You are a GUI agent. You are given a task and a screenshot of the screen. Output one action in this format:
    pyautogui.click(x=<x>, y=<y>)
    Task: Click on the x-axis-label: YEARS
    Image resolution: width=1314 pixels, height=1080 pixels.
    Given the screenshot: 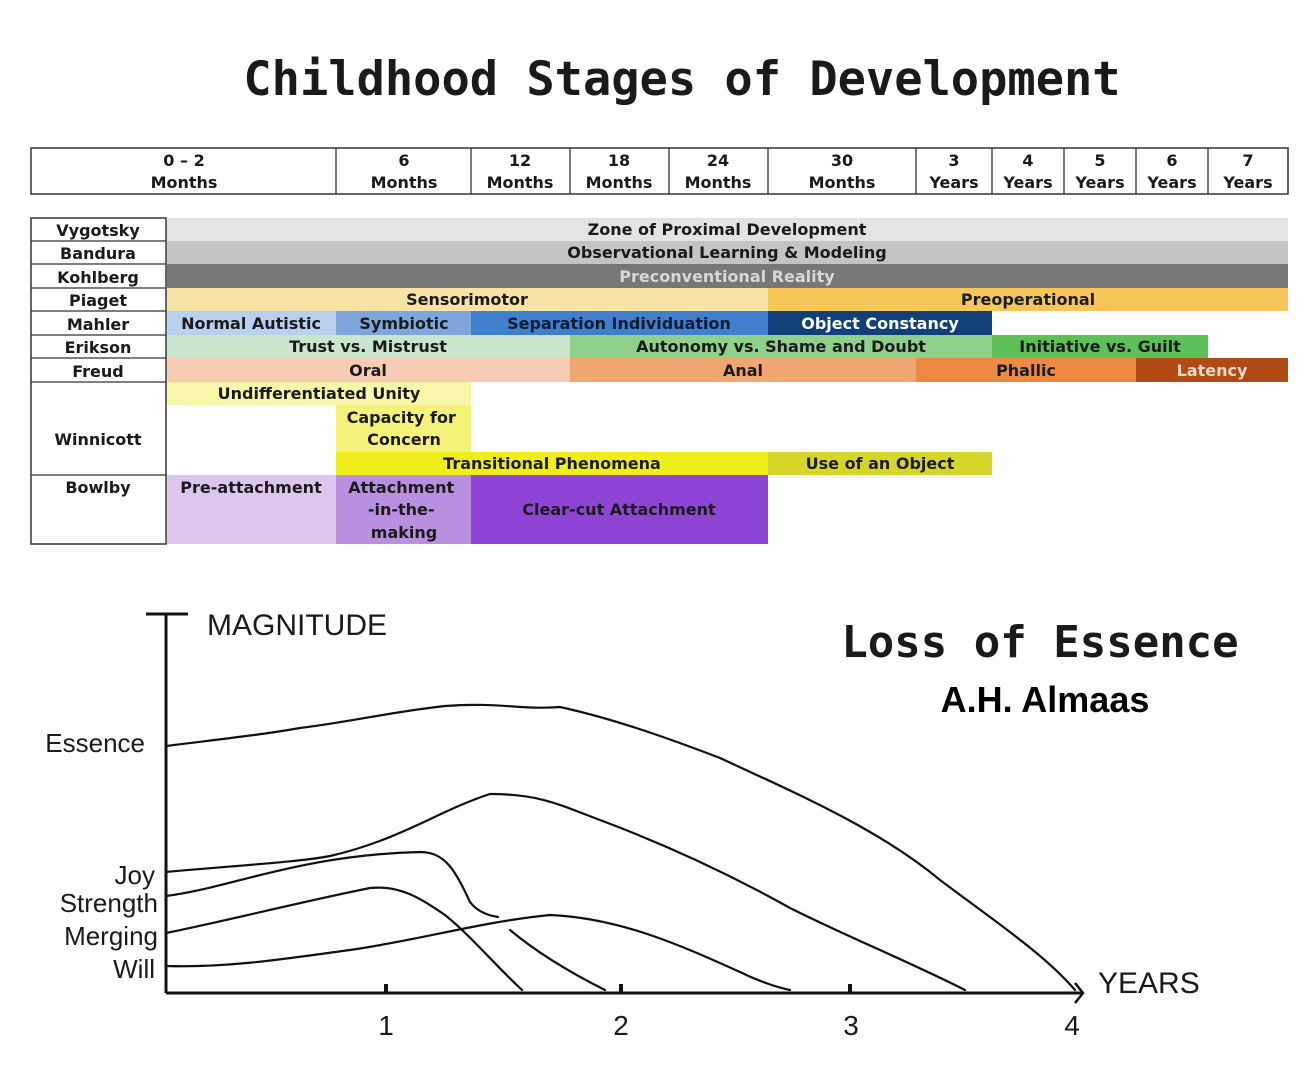 What is the action you would take?
    pyautogui.click(x=1149, y=983)
    